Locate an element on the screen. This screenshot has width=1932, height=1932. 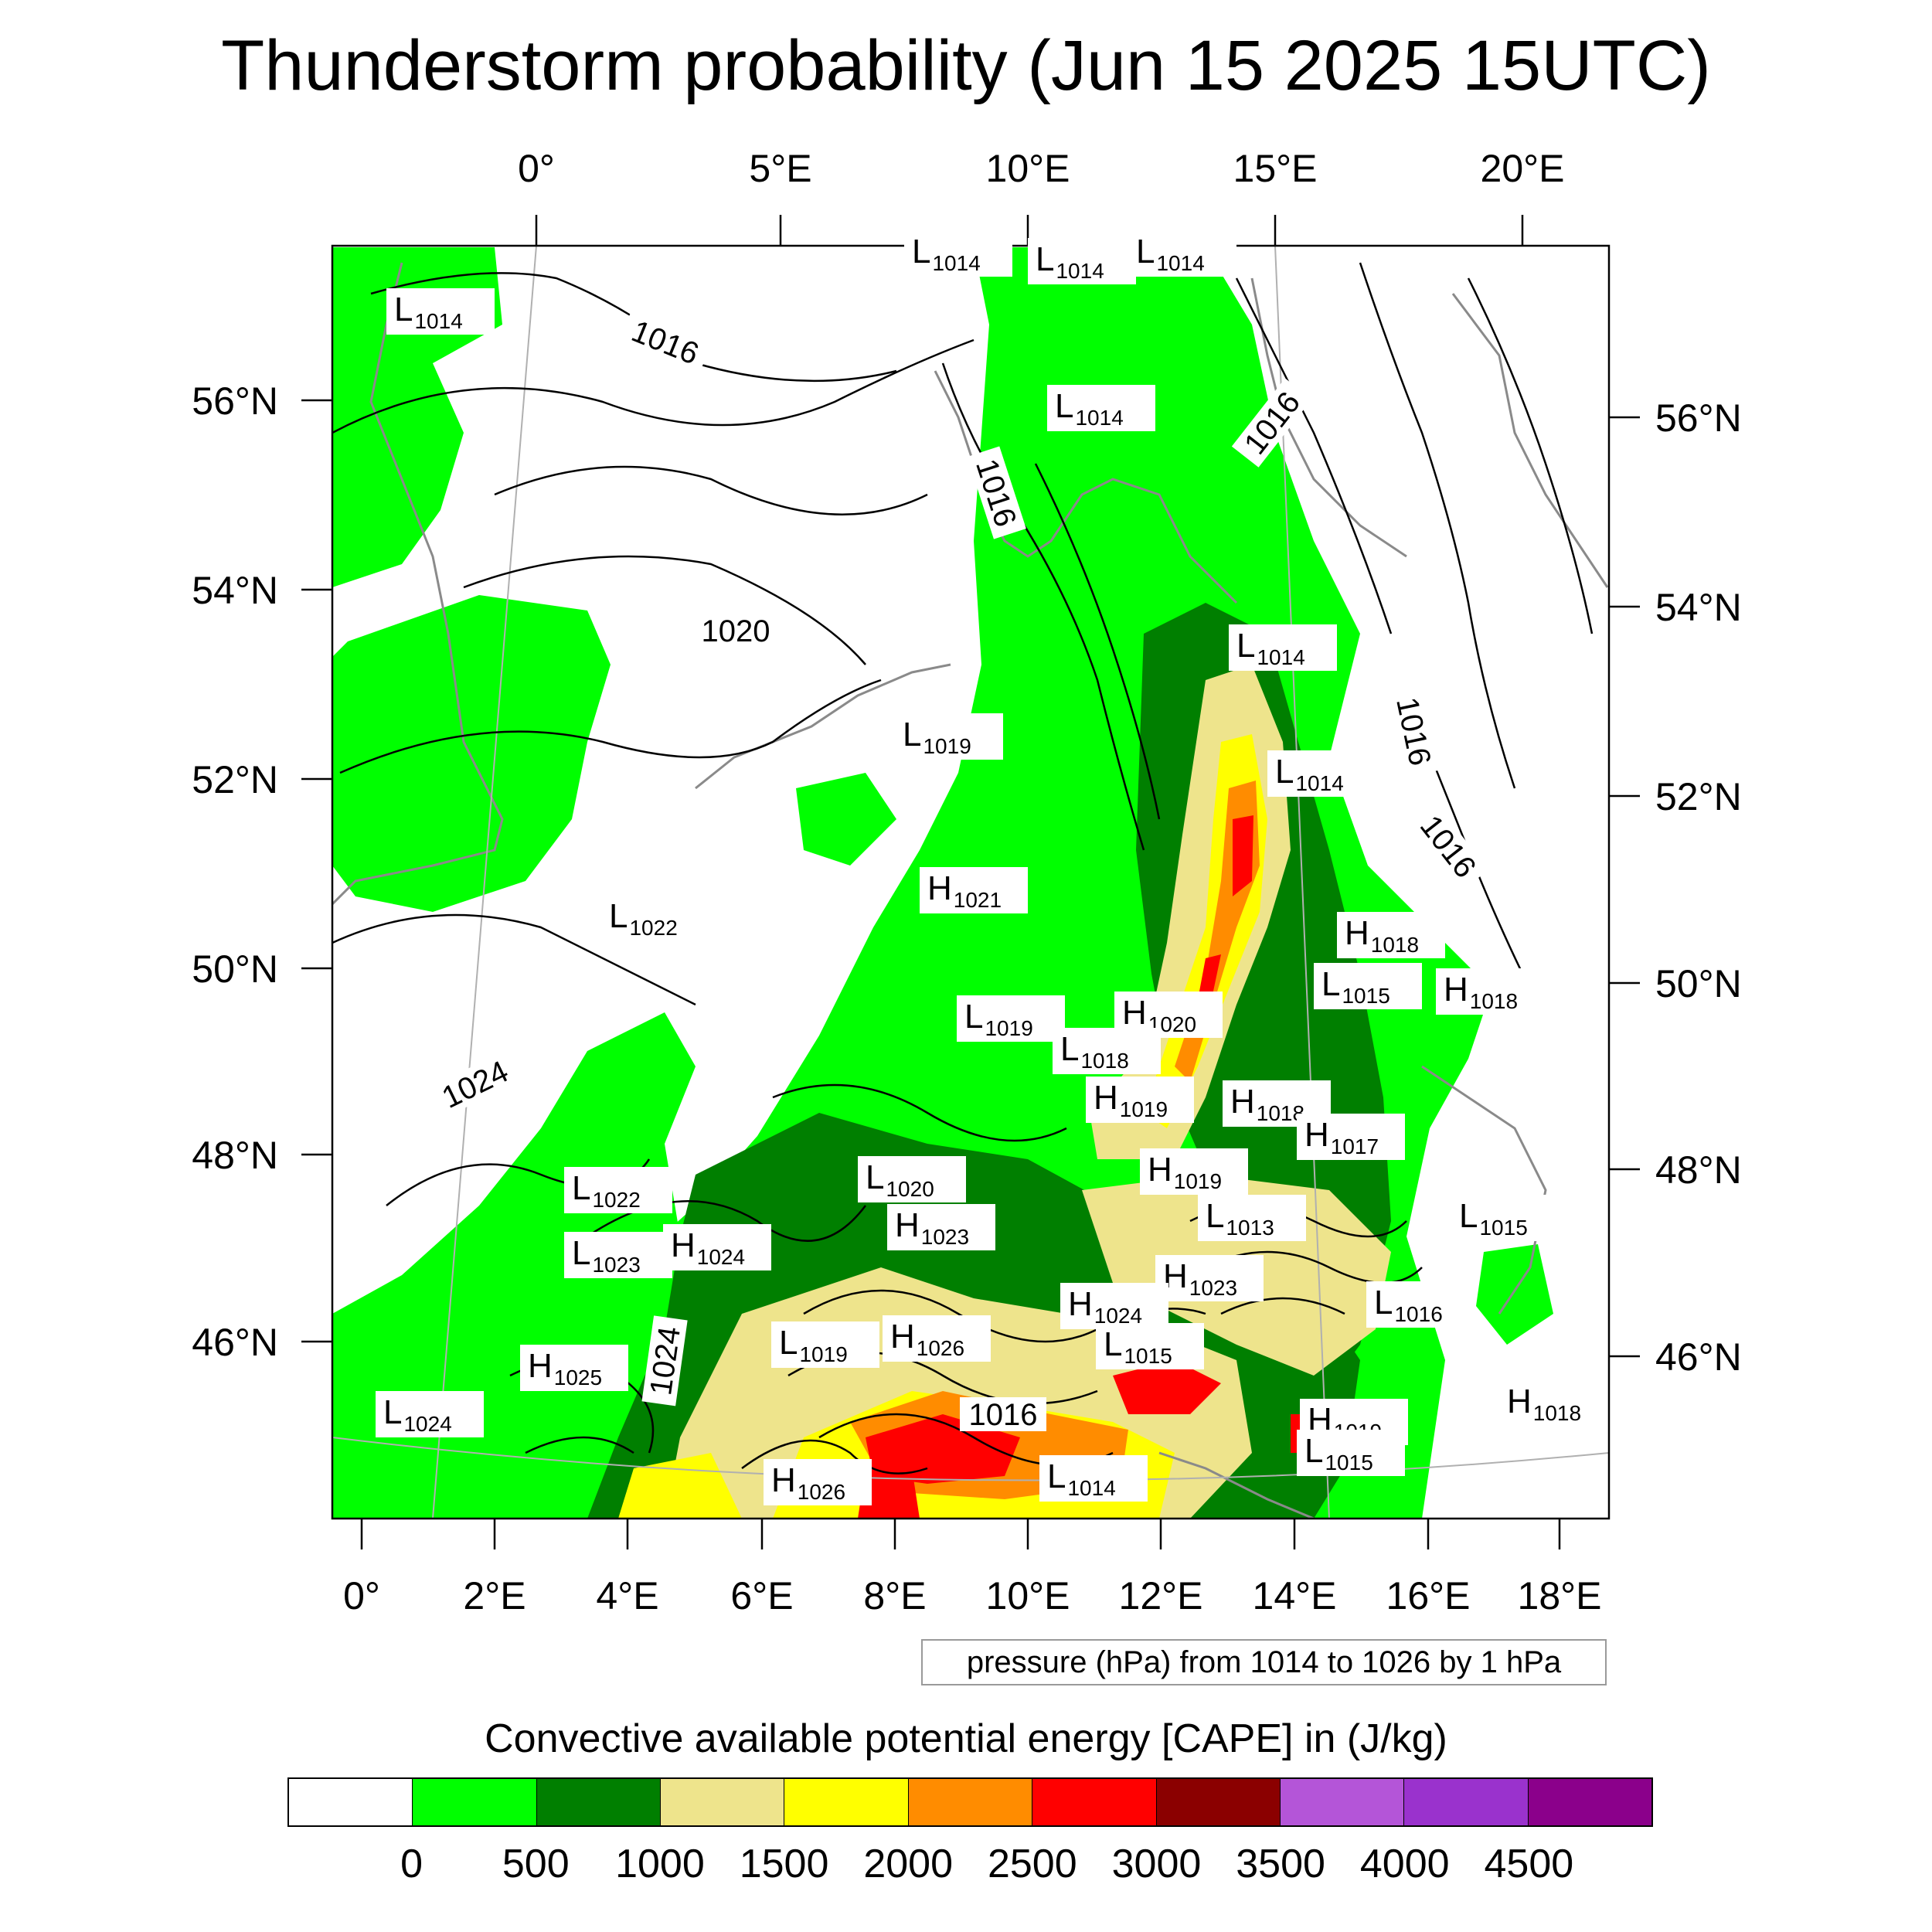
pressure-center-marker: L1020 is located at coordinates (912, 1179).